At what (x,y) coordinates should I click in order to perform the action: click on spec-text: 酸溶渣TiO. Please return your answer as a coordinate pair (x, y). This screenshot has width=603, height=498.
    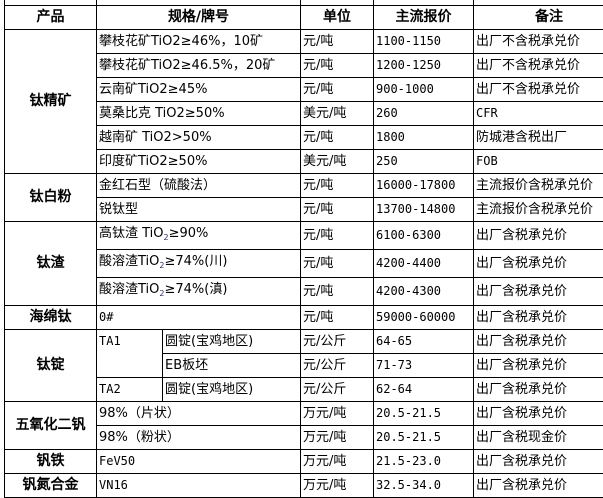
    Looking at the image, I should click on (129, 261).